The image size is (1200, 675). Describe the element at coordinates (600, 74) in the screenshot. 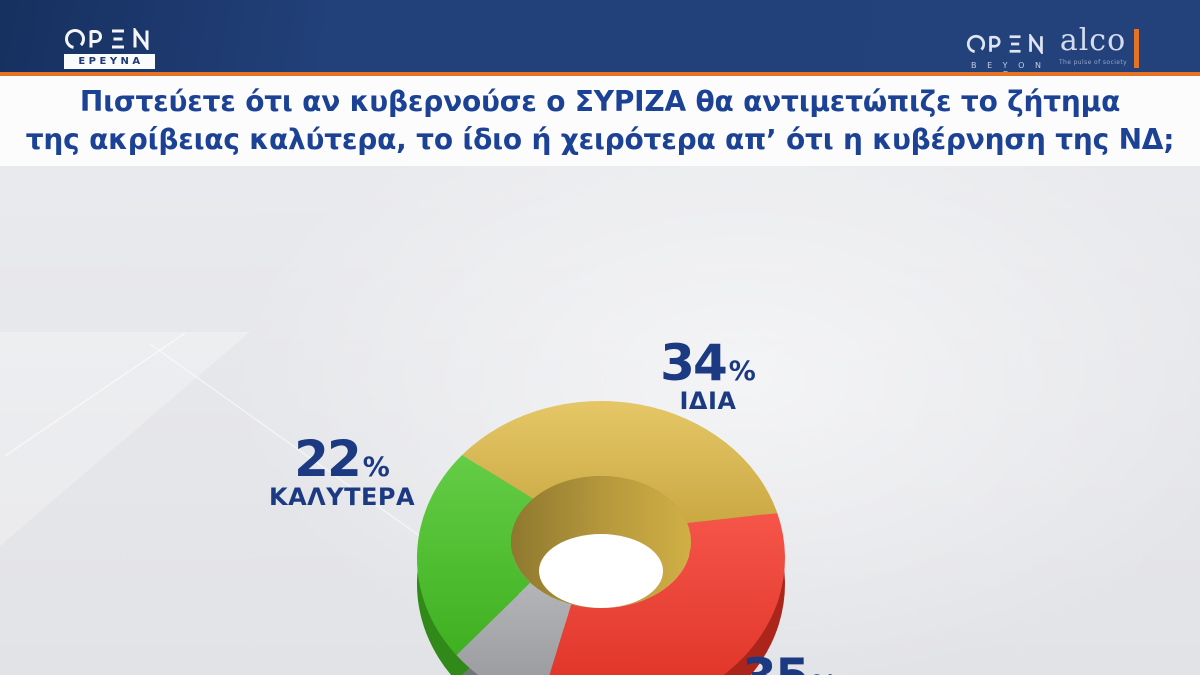

I see `orange-accent-strip` at that location.